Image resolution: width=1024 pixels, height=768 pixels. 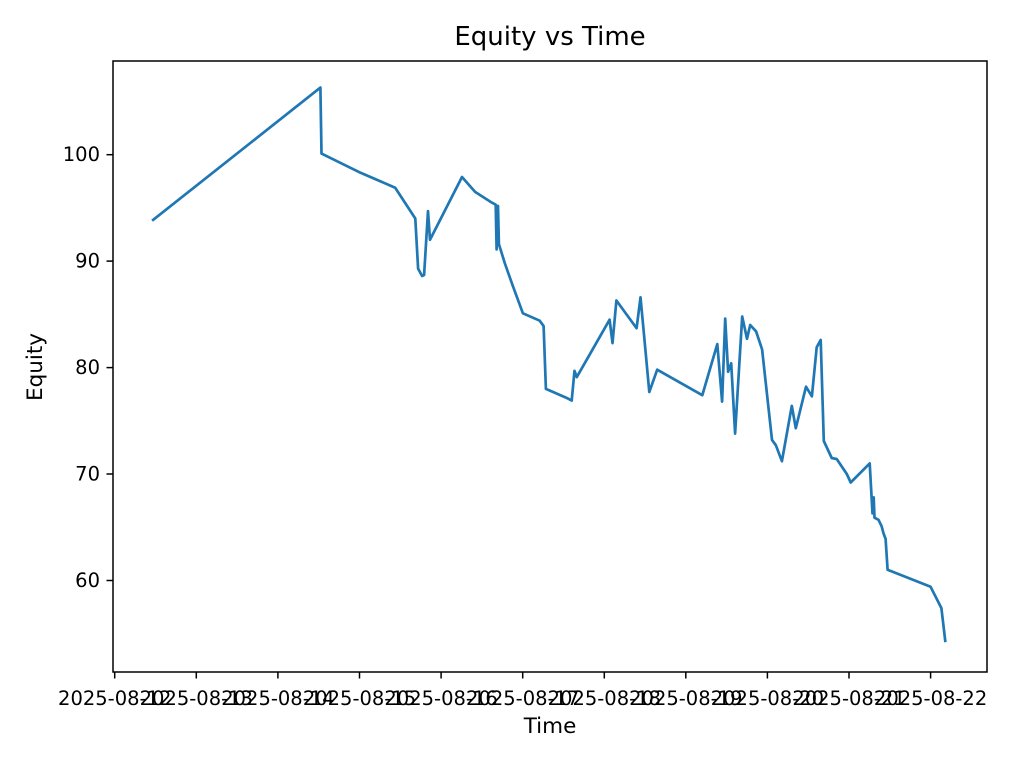 I want to click on x-tick-label: 2025-08-20, so click(x=767, y=698).